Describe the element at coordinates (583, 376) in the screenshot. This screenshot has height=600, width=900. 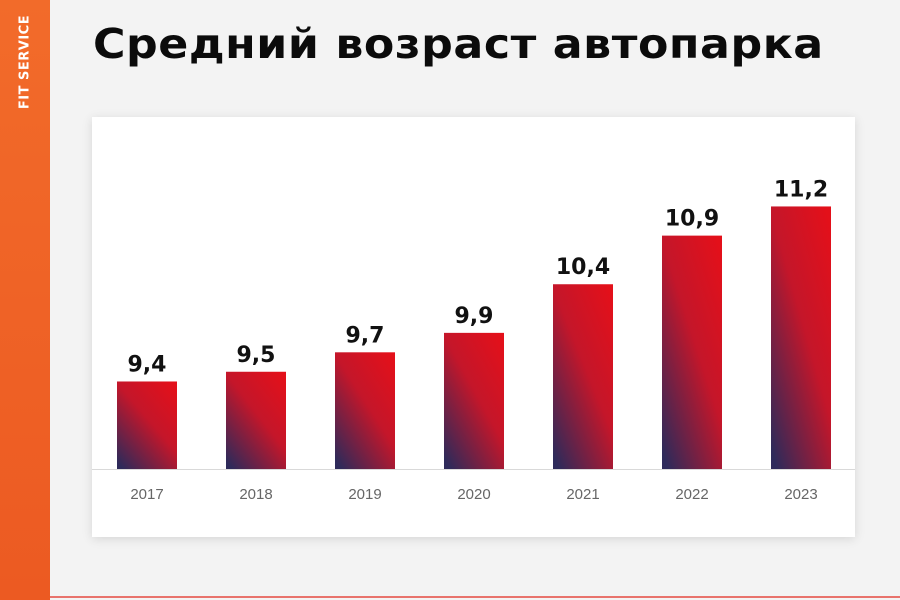
I see `bar-2021` at that location.